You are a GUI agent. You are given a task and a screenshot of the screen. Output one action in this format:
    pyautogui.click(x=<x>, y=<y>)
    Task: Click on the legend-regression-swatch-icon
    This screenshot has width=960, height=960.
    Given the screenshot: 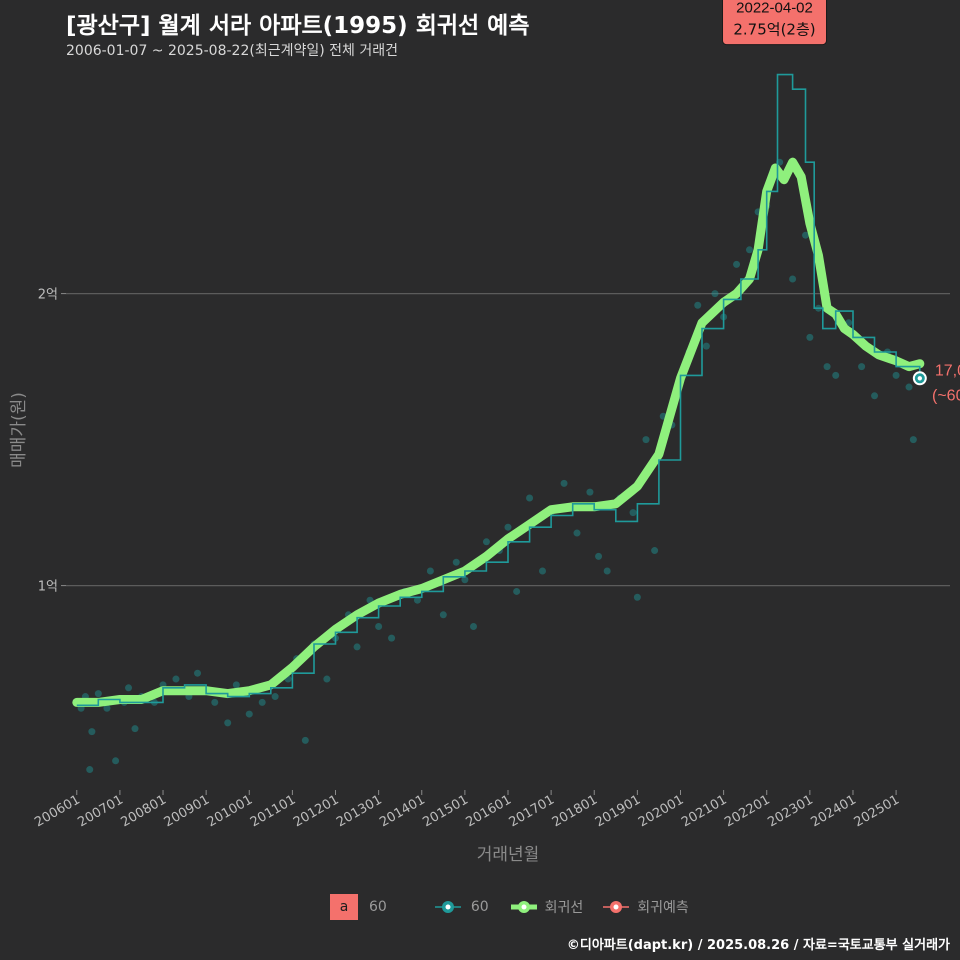 What is the action you would take?
    pyautogui.click(x=523, y=907)
    